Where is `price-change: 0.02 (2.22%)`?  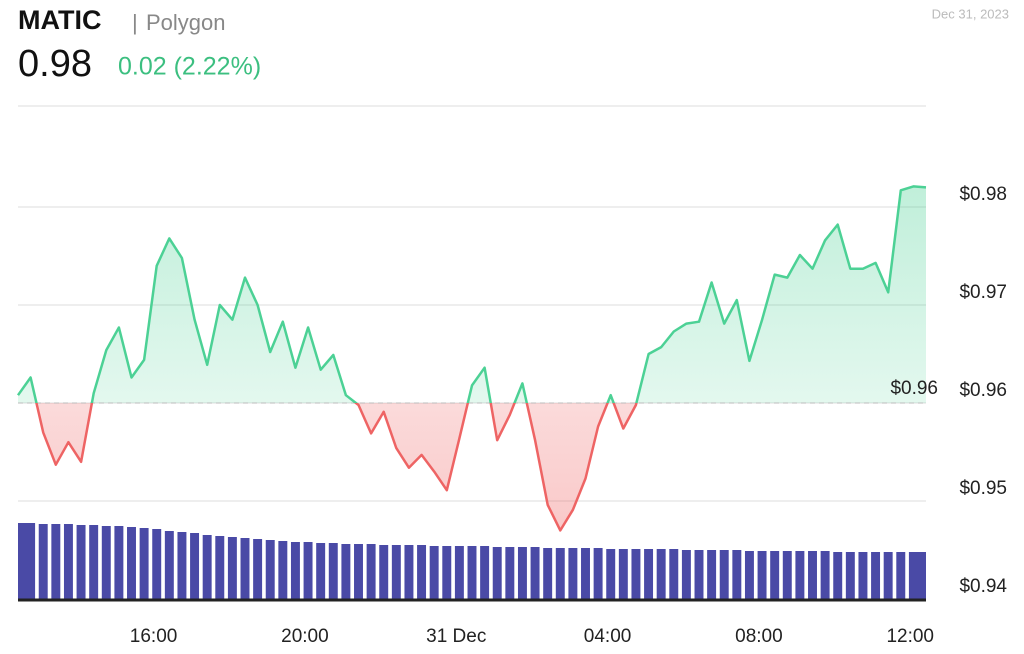 price-change: 0.02 (2.22%) is located at coordinates (189, 67).